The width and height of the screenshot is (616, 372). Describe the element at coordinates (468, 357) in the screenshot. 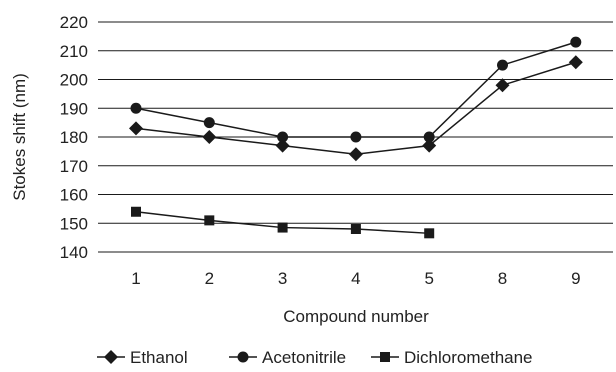

I see `legend-label-dichloromethane: Dichloromethane` at that location.